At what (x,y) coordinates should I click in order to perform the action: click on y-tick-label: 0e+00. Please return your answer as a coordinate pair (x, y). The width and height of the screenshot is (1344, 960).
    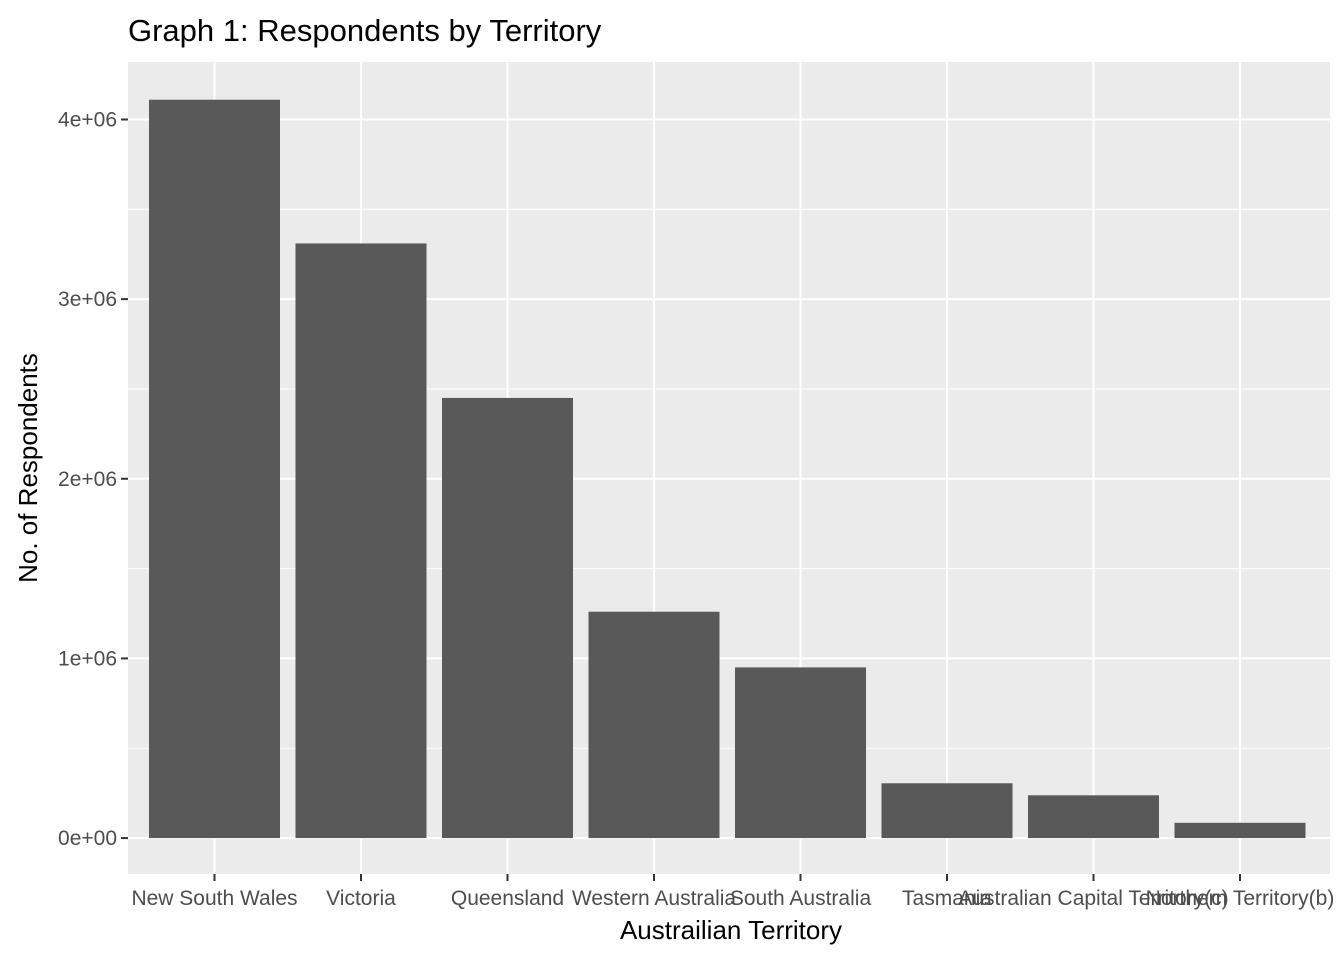
    Looking at the image, I should click on (87, 838).